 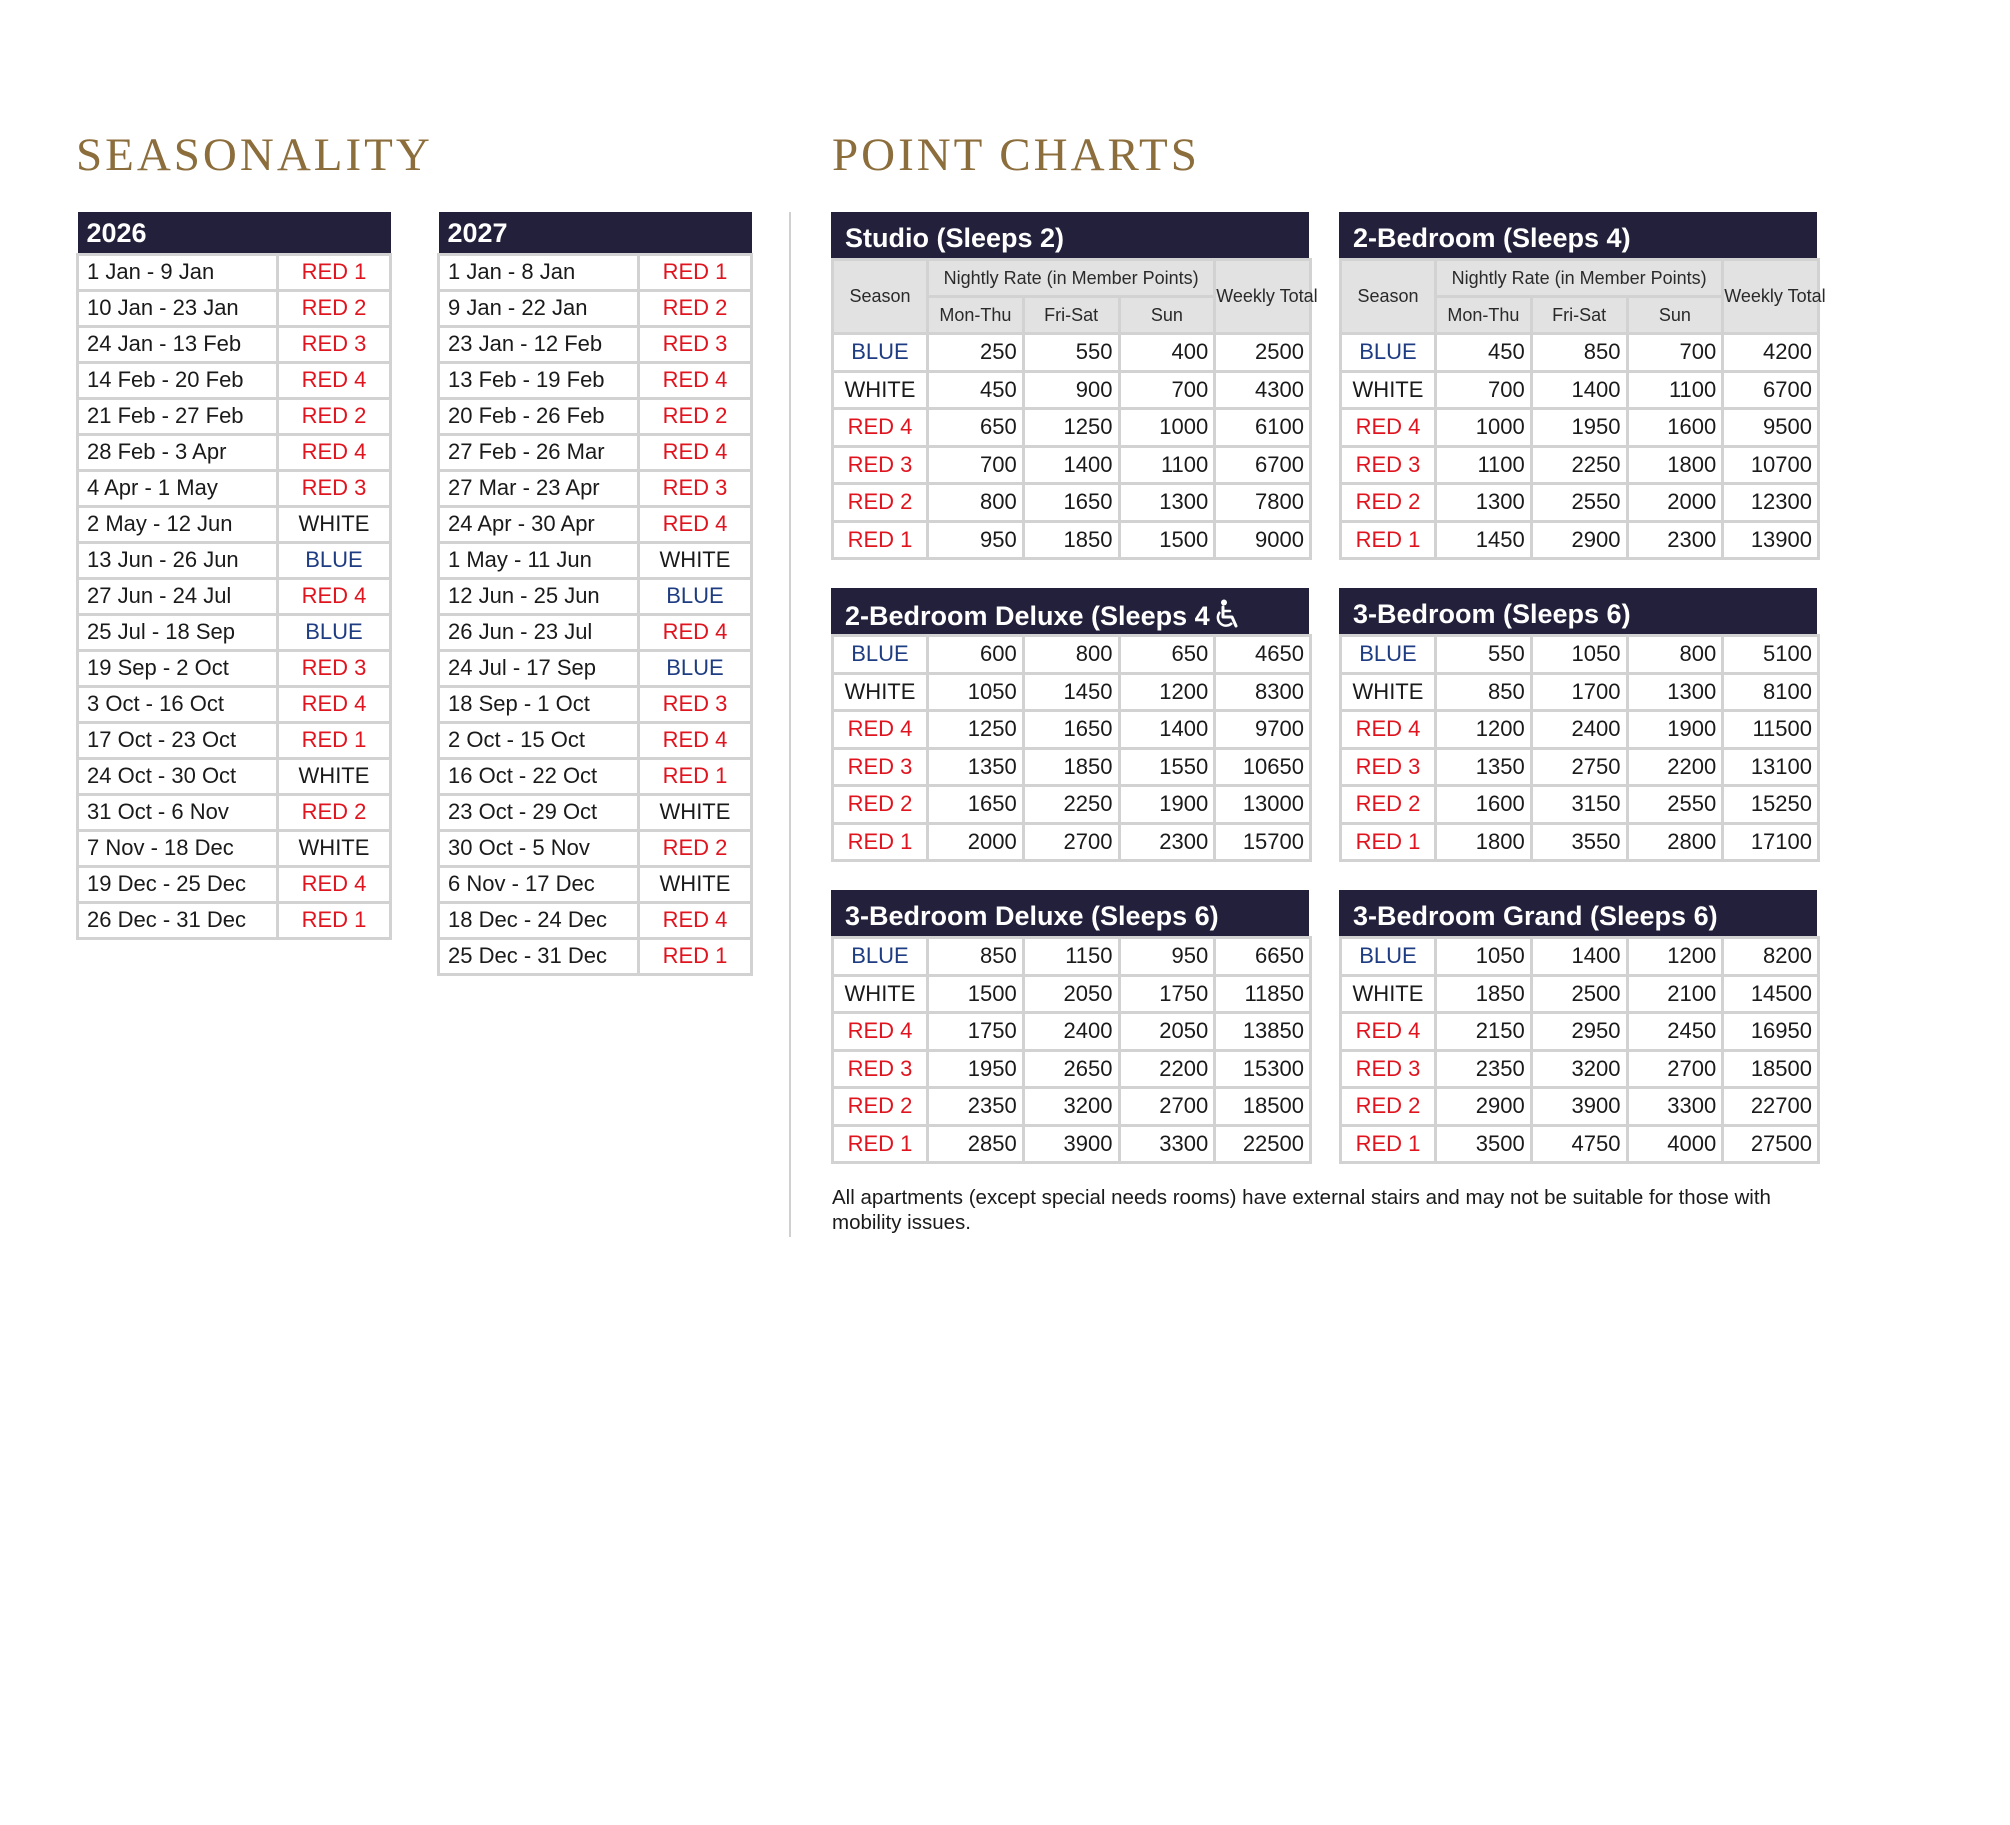 What do you see at coordinates (538, 560) in the screenshot?
I see `date-range: 1 May - 11 Jun` at bounding box center [538, 560].